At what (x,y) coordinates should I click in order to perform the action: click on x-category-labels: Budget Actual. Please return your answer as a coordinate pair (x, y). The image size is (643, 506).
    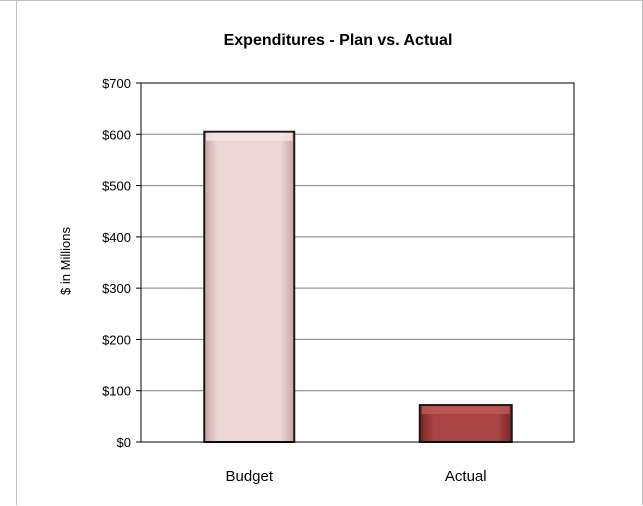
    Looking at the image, I should click on (355, 476).